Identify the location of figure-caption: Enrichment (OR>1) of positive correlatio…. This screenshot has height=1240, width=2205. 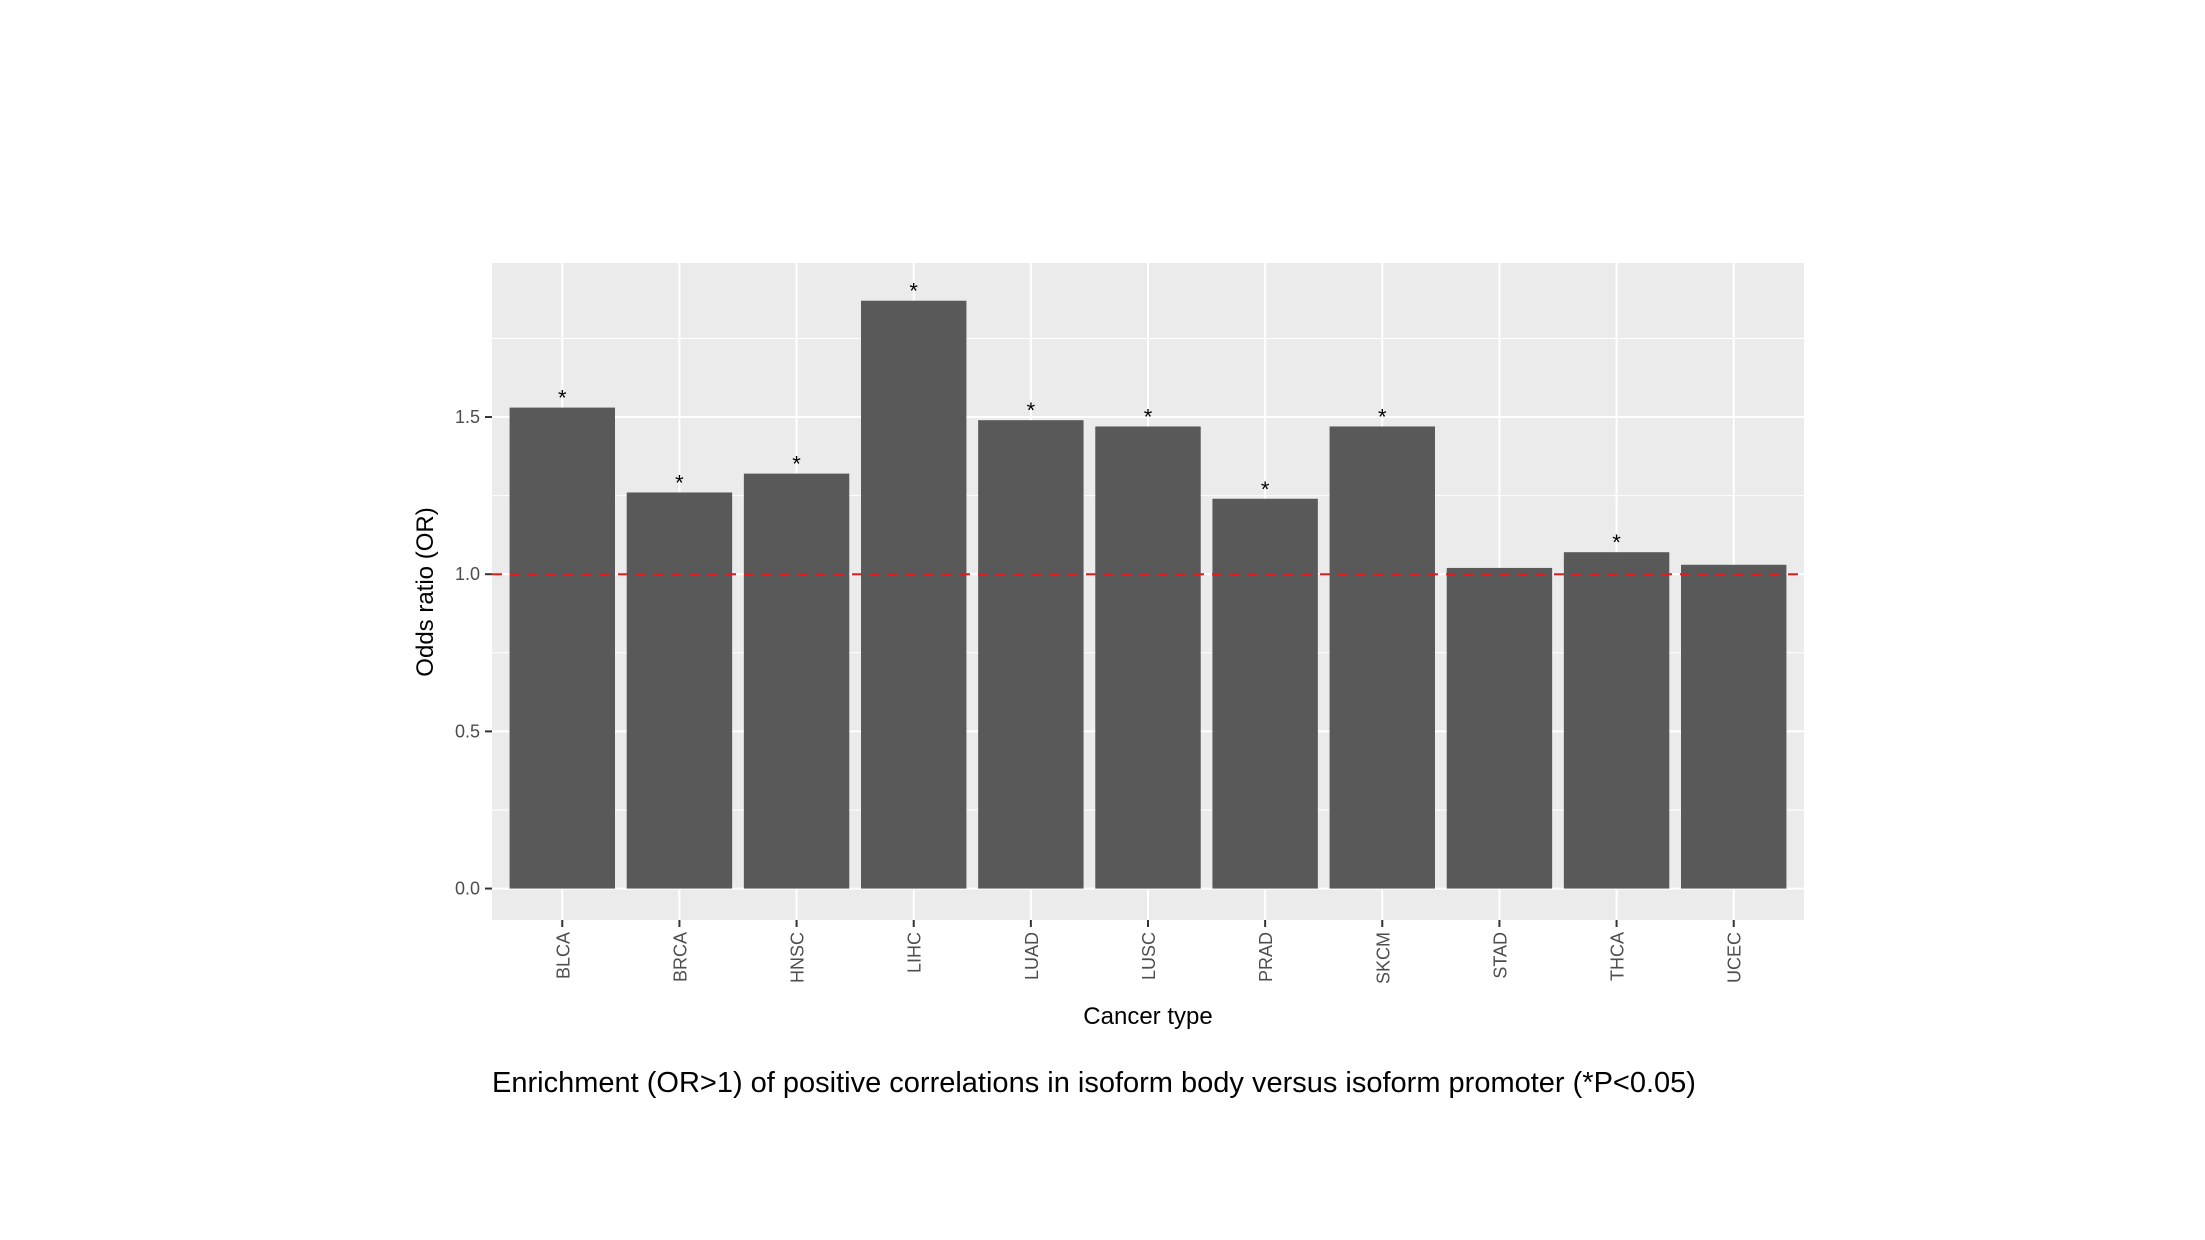
(1094, 1083).